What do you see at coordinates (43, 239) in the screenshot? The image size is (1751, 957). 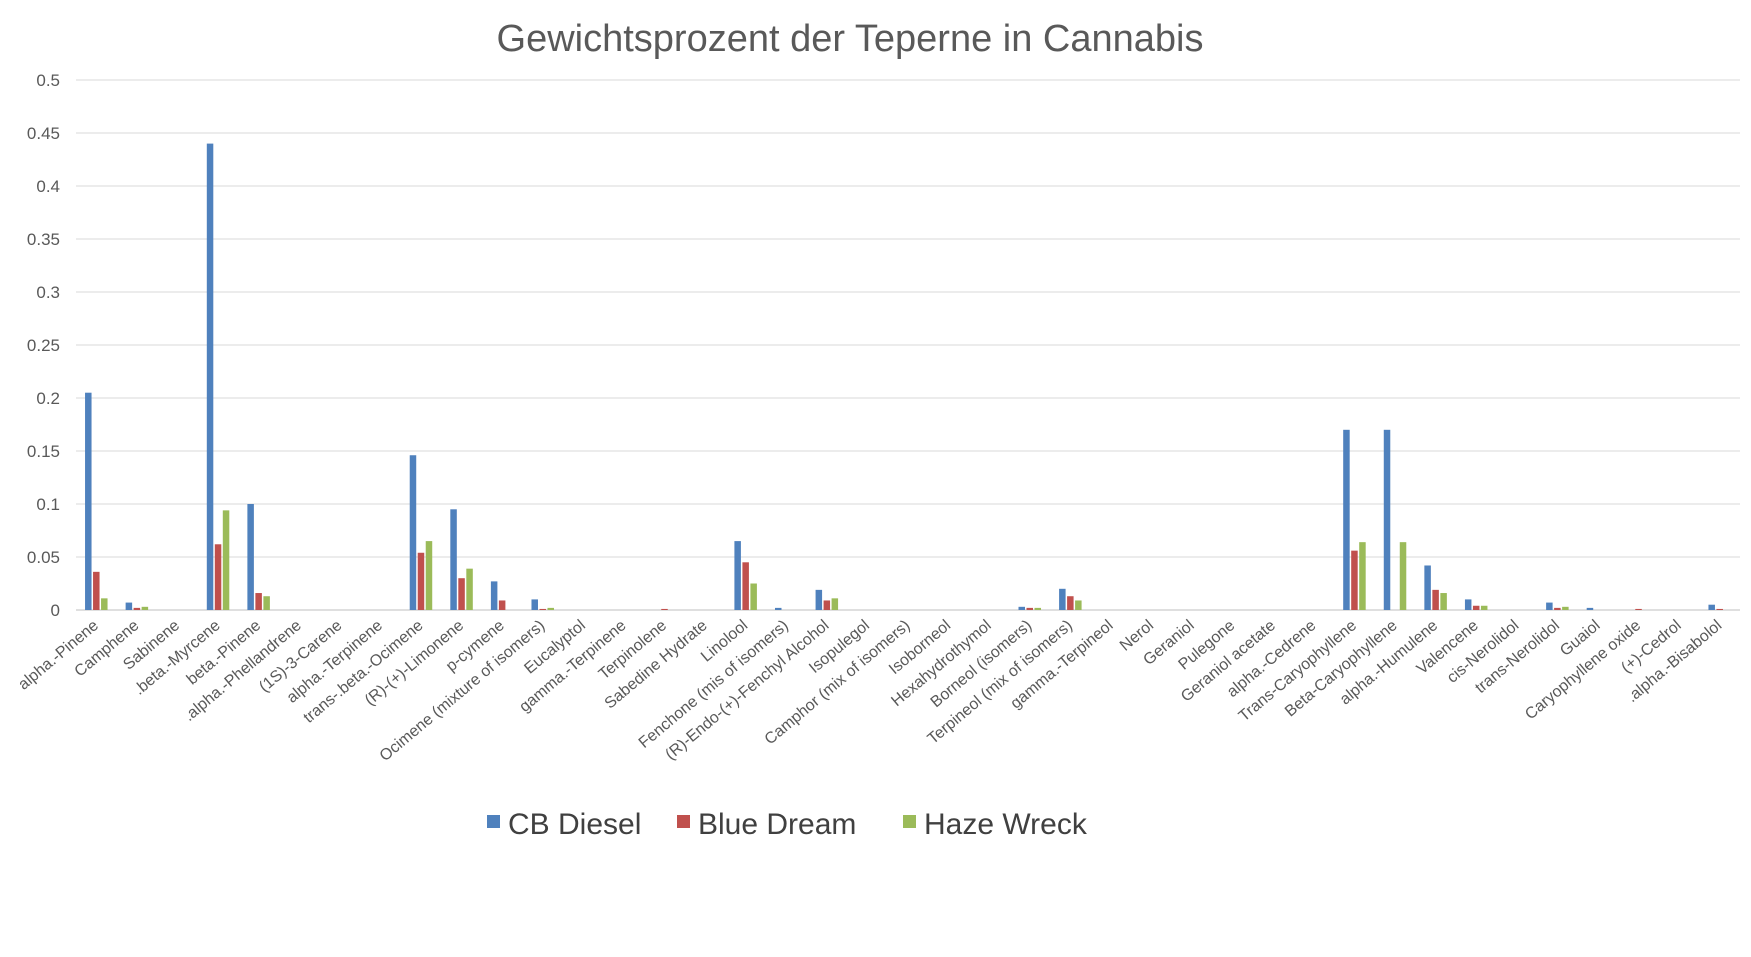 I see `y-tick-label: 0.35` at bounding box center [43, 239].